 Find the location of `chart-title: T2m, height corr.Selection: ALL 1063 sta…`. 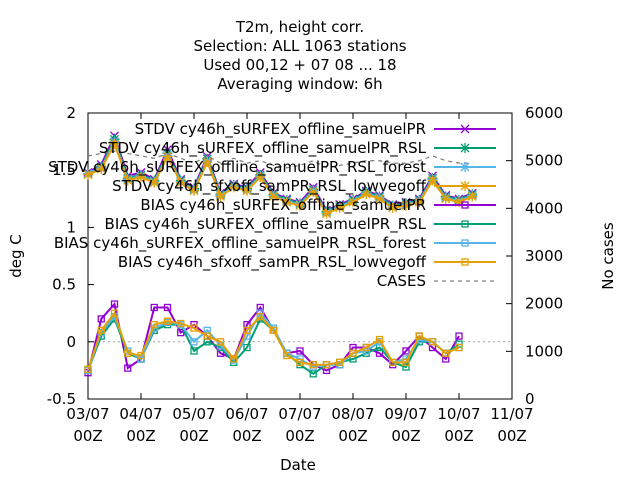

chart-title: T2m, height corr.Selection: ALL 1063 sta… is located at coordinates (299, 55).